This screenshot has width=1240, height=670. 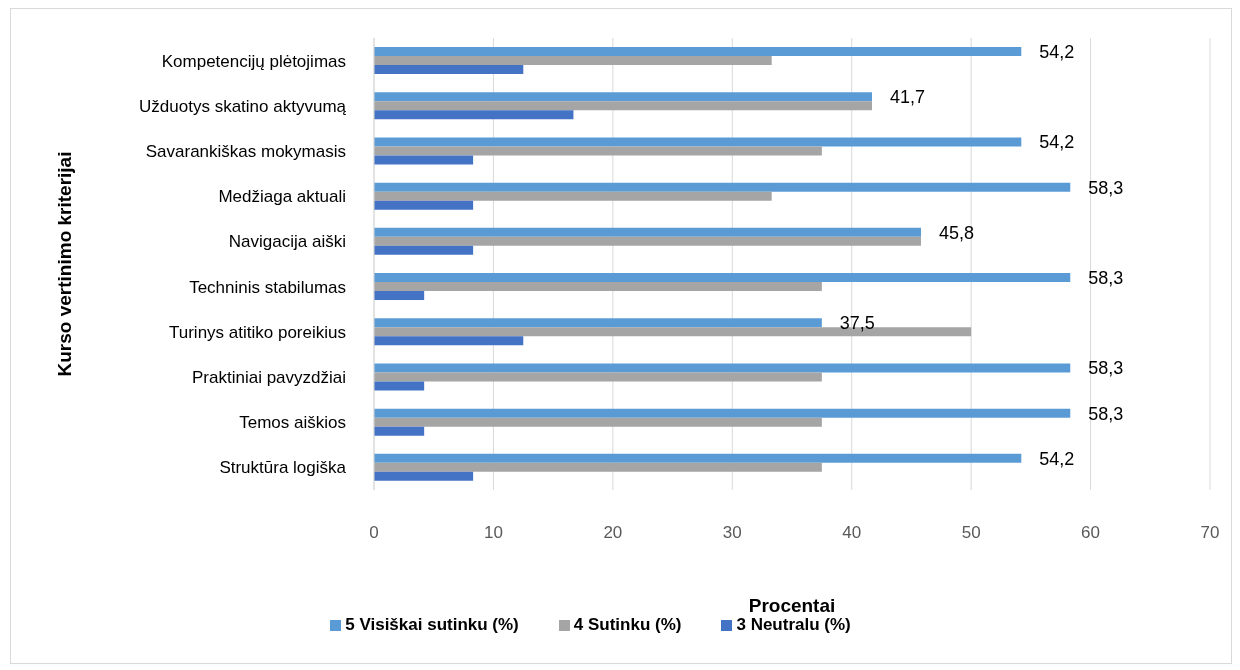 What do you see at coordinates (243, 106) in the screenshot?
I see `y-tick-label: Užduotys skatino aktyvumą` at bounding box center [243, 106].